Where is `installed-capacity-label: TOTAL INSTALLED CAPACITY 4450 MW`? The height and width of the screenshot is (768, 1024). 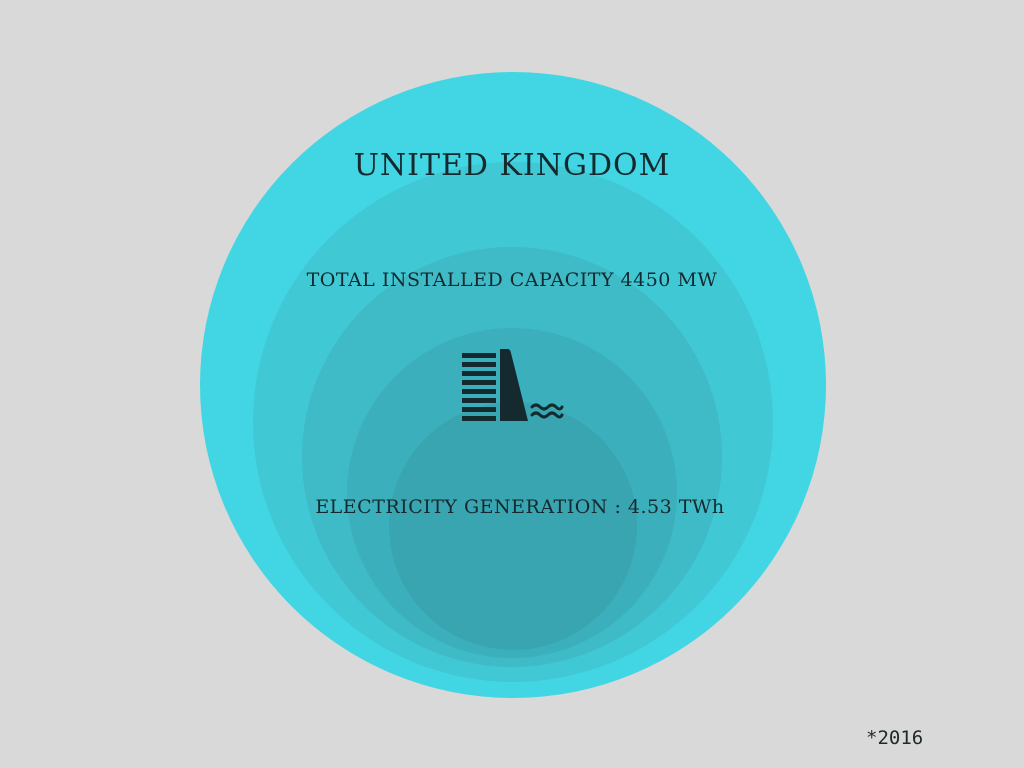 installed-capacity-label: TOTAL INSTALLED CAPACITY 4450 MW is located at coordinates (512, 280).